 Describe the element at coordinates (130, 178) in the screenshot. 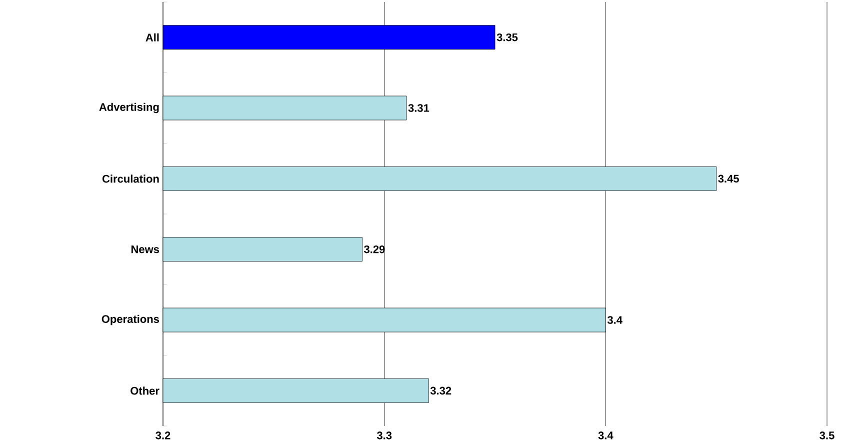

I see `y-tick-label: Circulation` at that location.